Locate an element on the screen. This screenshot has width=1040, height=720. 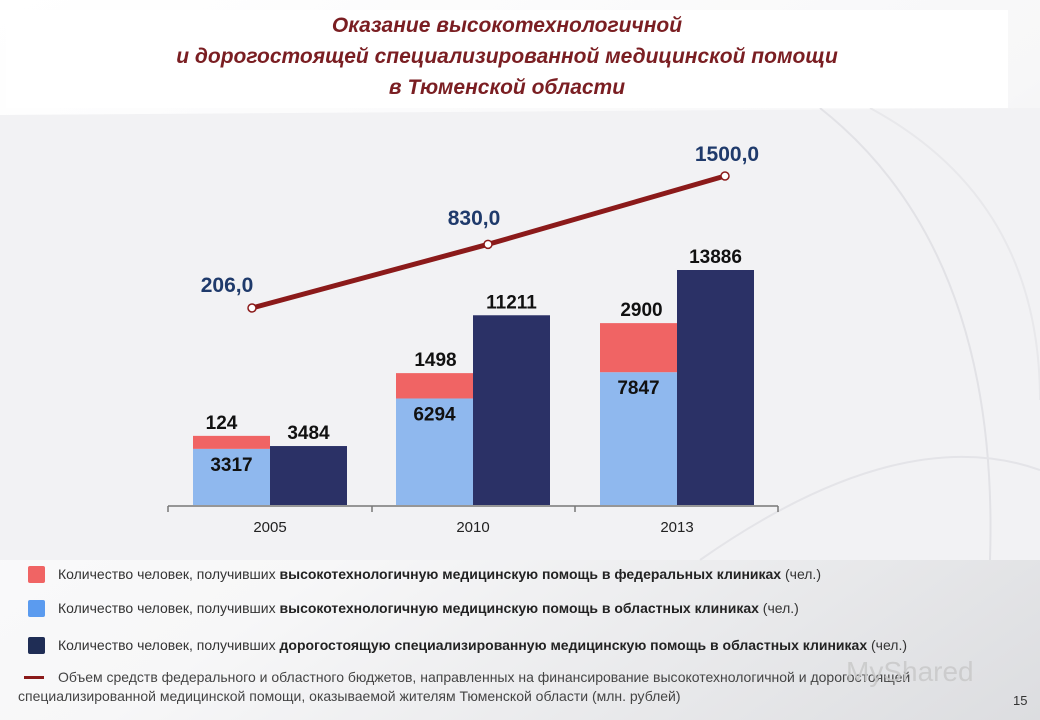
legend-federal-suffix: (чел.) is located at coordinates (801, 574).